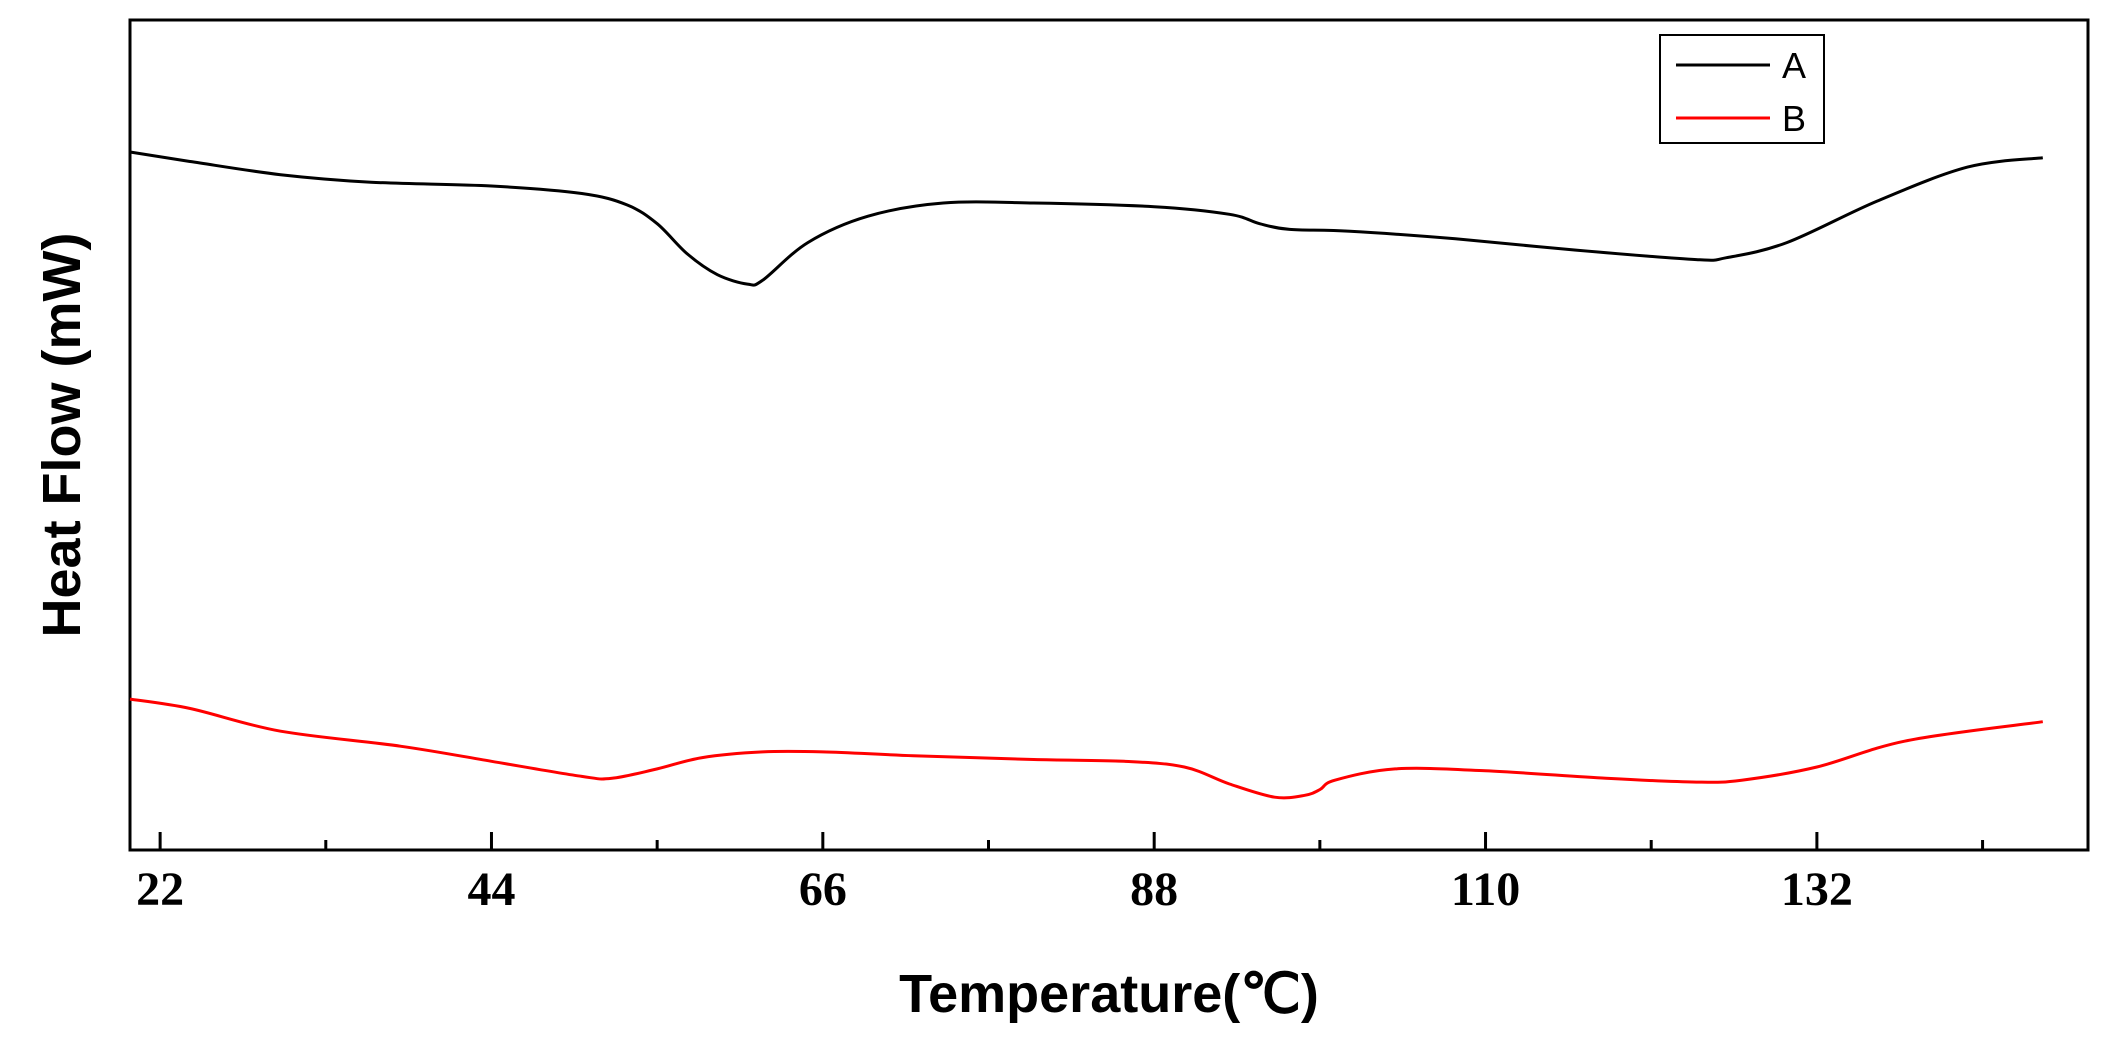  I want to click on legend: A B, so click(1742, 89).